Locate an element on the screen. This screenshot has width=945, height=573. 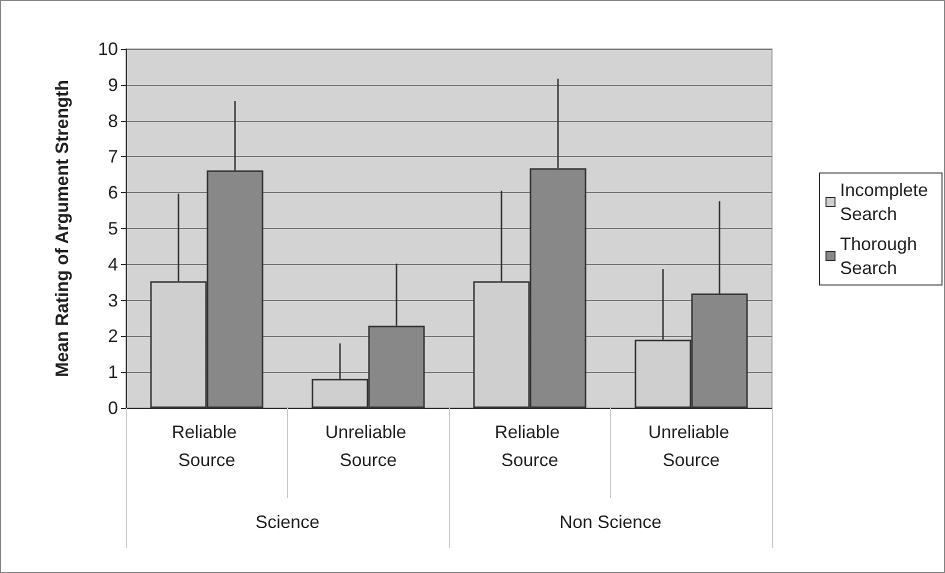
y-tick-label: 9 is located at coordinates (113, 84).